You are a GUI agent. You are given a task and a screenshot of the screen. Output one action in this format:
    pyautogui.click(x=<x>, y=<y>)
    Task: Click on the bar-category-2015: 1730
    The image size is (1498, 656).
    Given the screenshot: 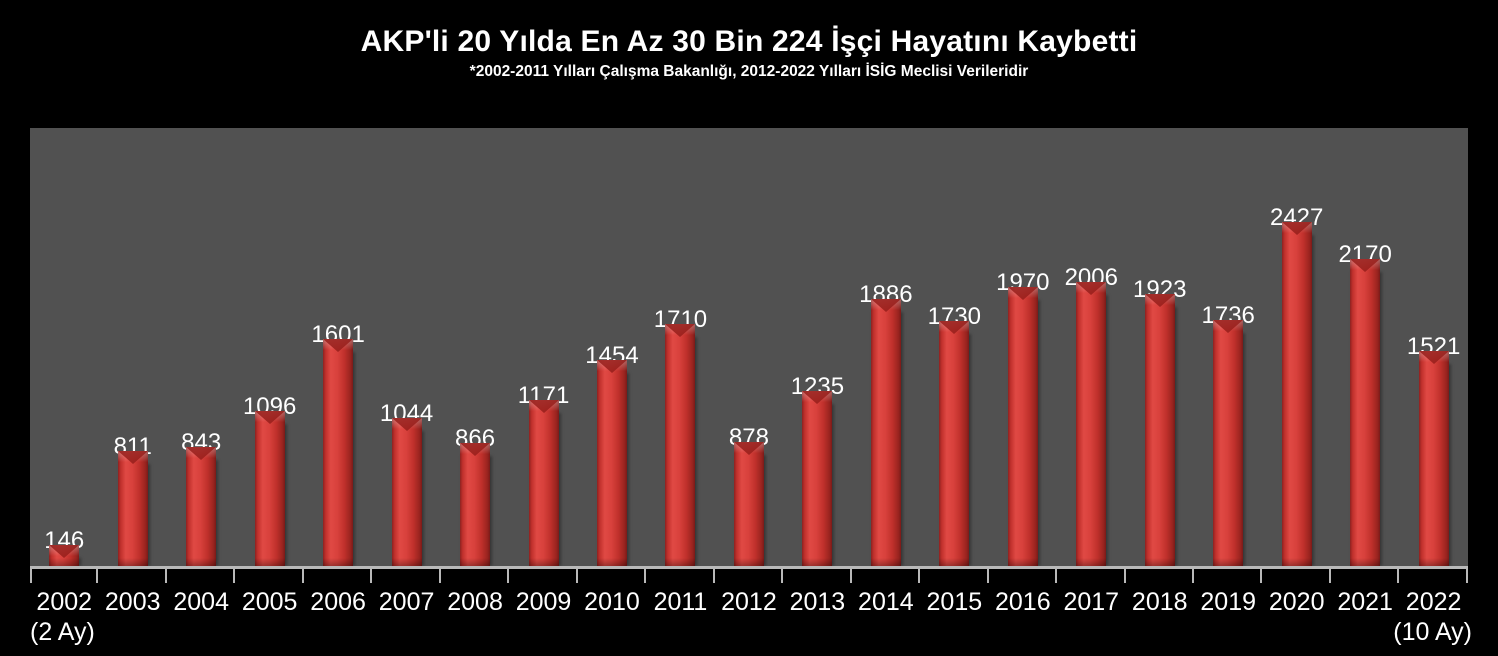 What is the action you would take?
    pyautogui.click(x=954, y=347)
    